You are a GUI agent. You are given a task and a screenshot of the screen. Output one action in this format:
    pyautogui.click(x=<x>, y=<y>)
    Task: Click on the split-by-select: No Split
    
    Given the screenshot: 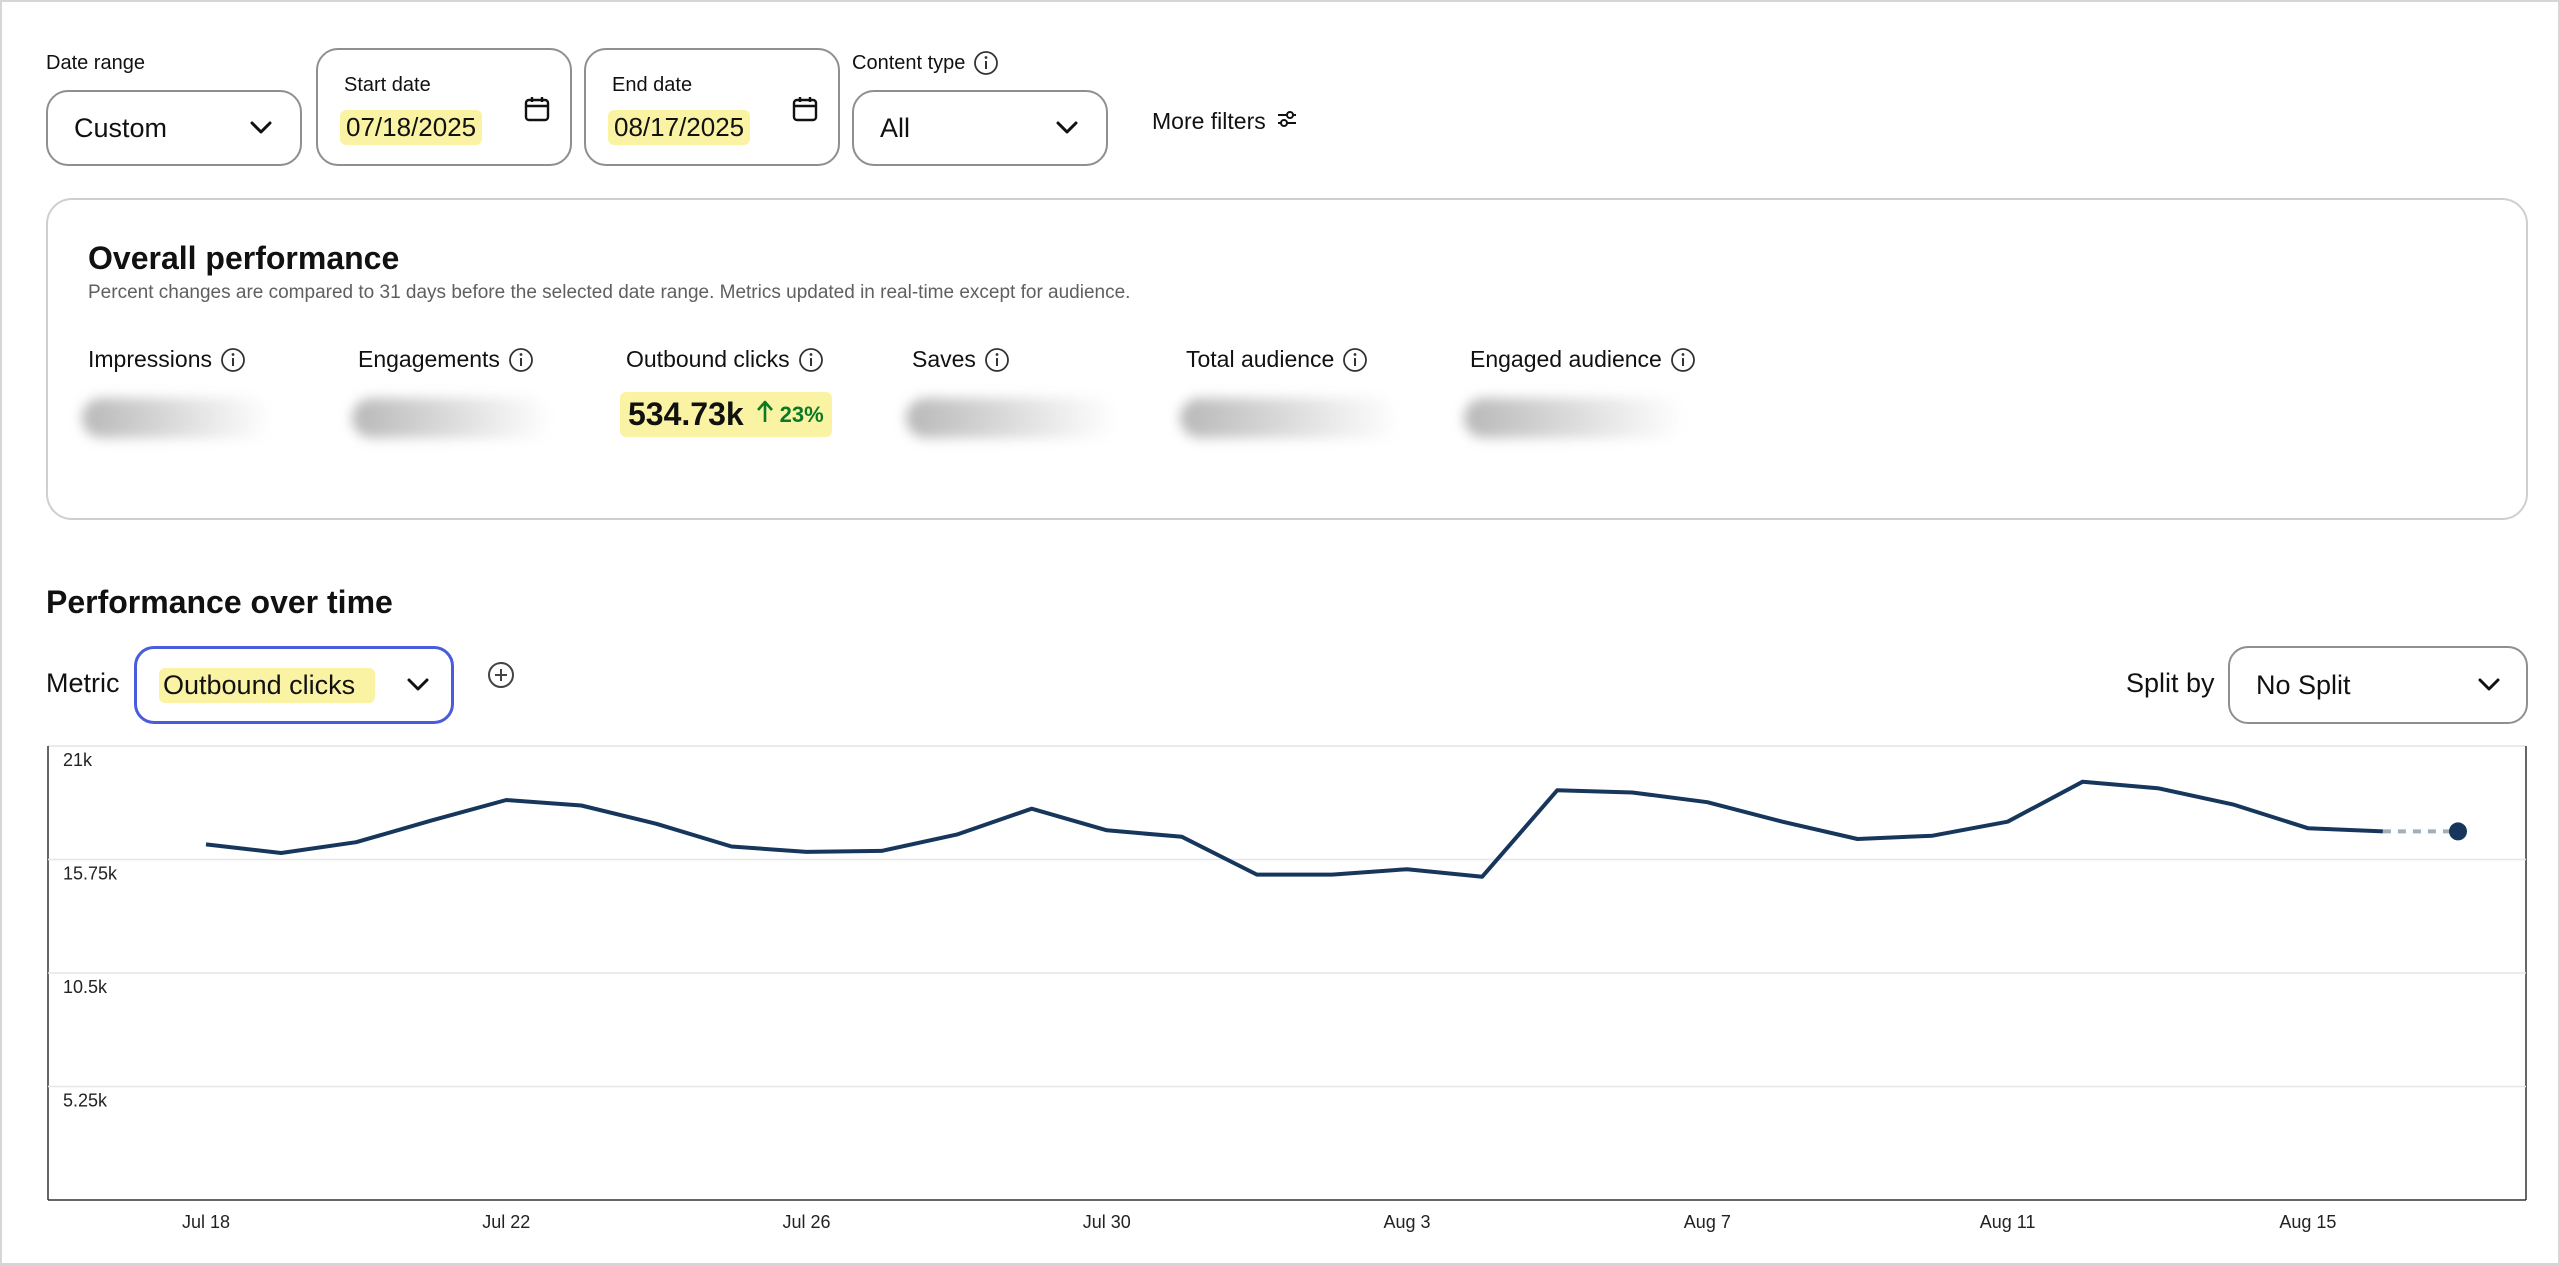 What is the action you would take?
    pyautogui.click(x=2378, y=685)
    